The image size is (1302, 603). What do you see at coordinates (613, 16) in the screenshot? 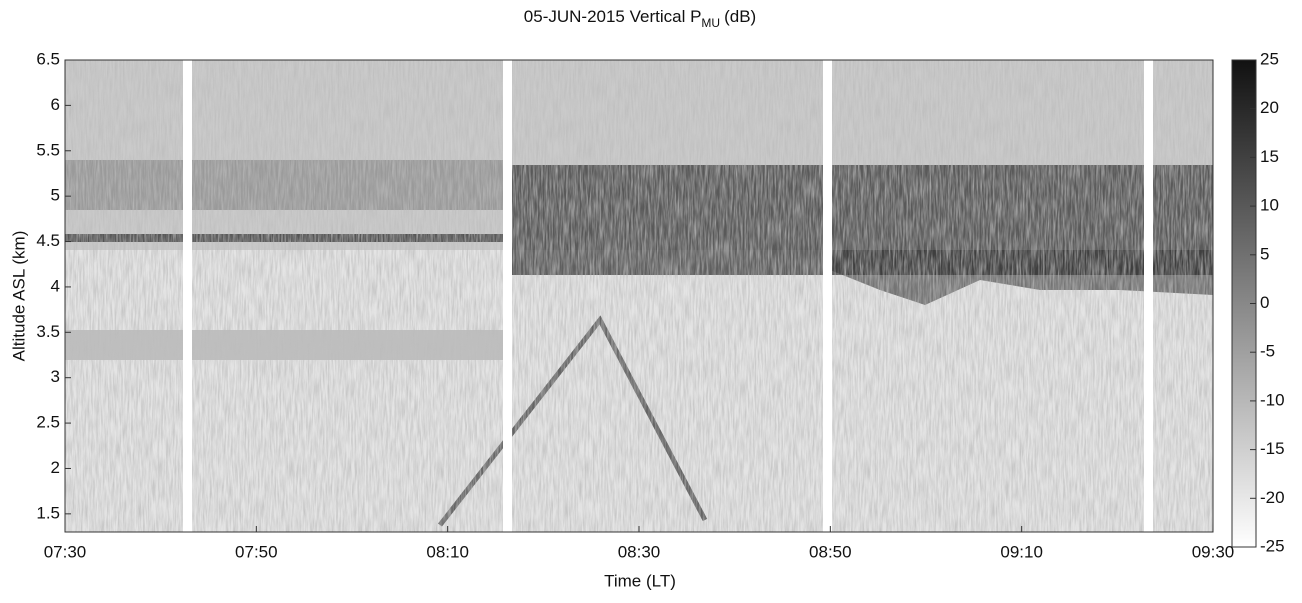
I see `title-main: 05-JUN-2015 Vertical P` at bounding box center [613, 16].